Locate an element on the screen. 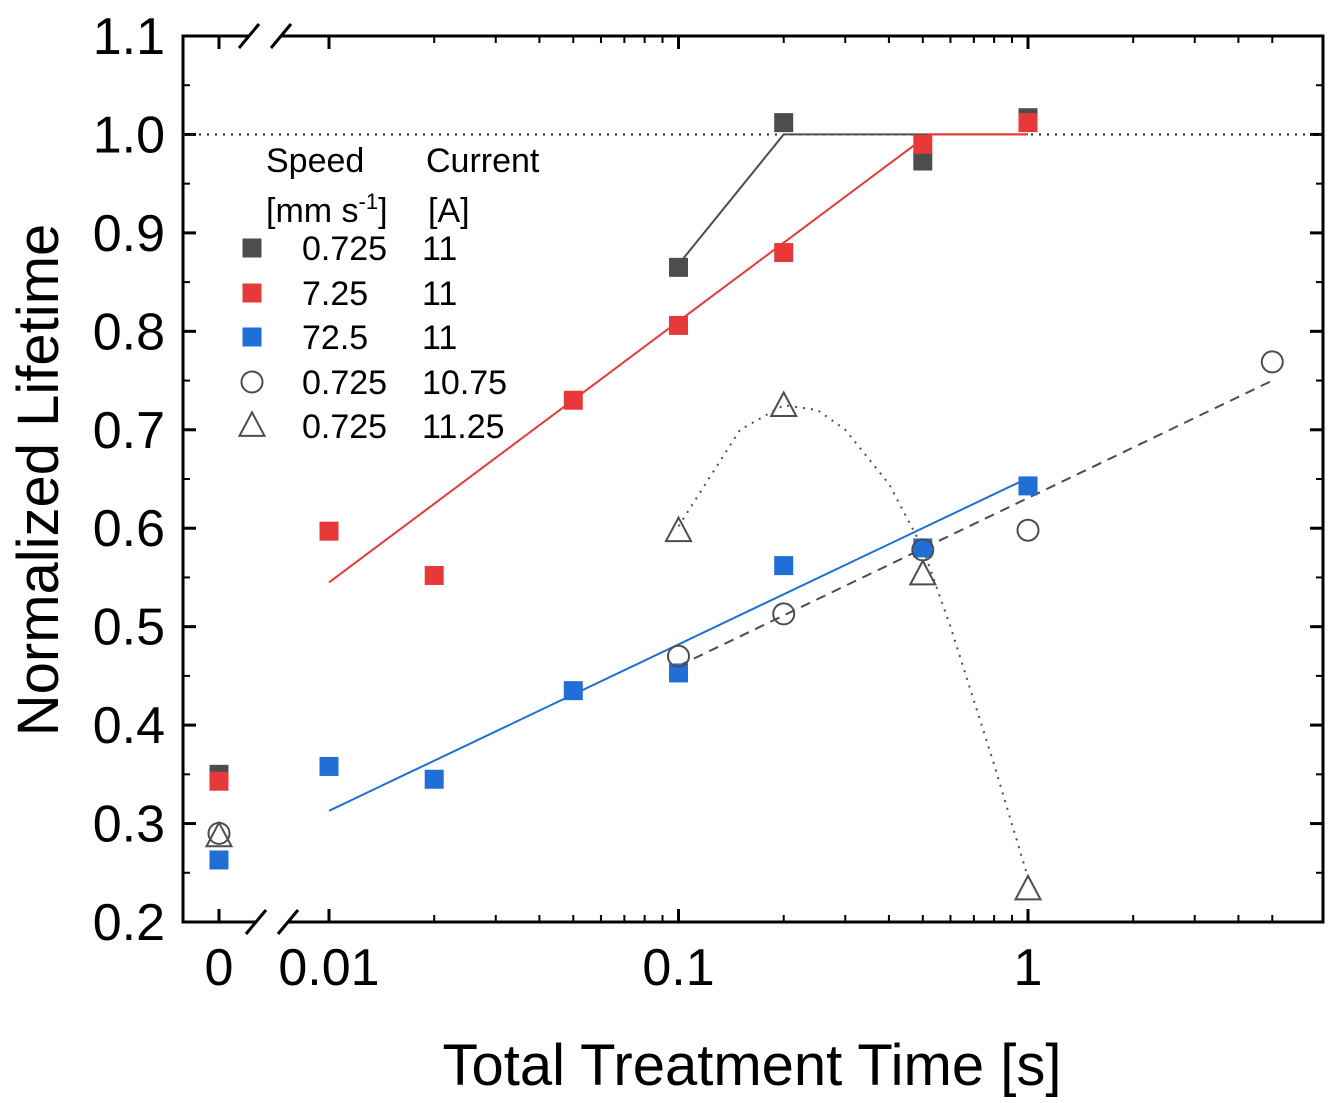  y-tick-label: 0.8 is located at coordinates (129, 332).